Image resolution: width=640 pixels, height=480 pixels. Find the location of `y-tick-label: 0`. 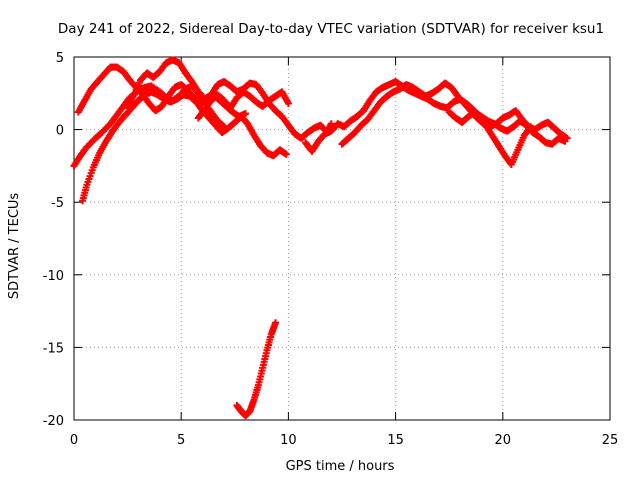

y-tick-label: 0 is located at coordinates (60, 131).